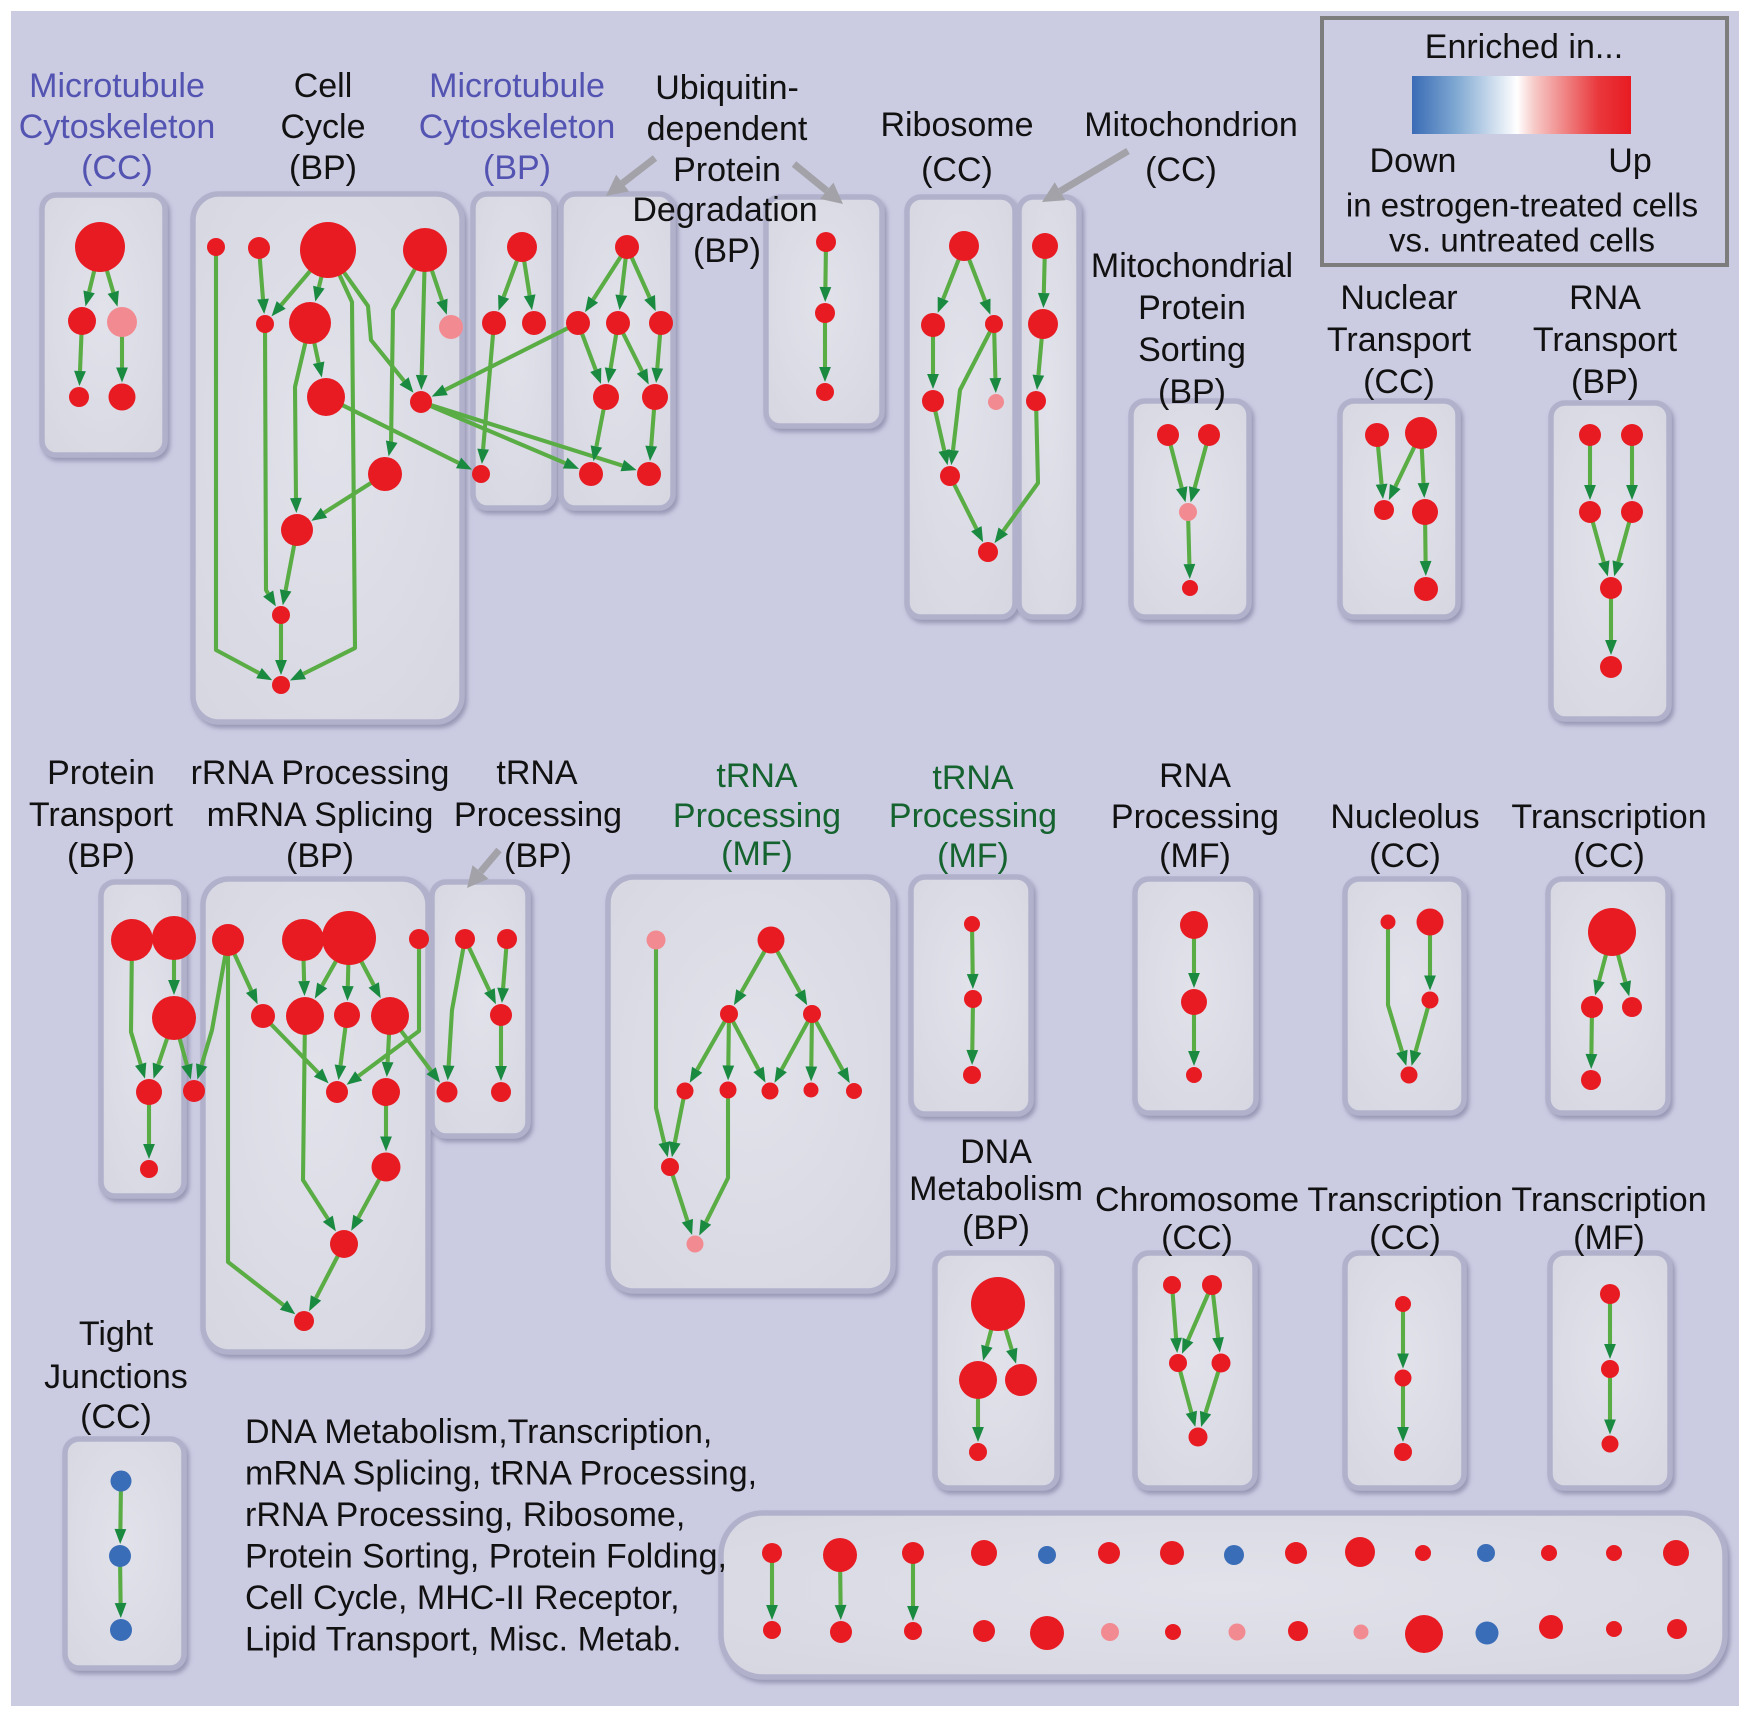  I want to click on svg-text: Sorting, so click(1192, 350).